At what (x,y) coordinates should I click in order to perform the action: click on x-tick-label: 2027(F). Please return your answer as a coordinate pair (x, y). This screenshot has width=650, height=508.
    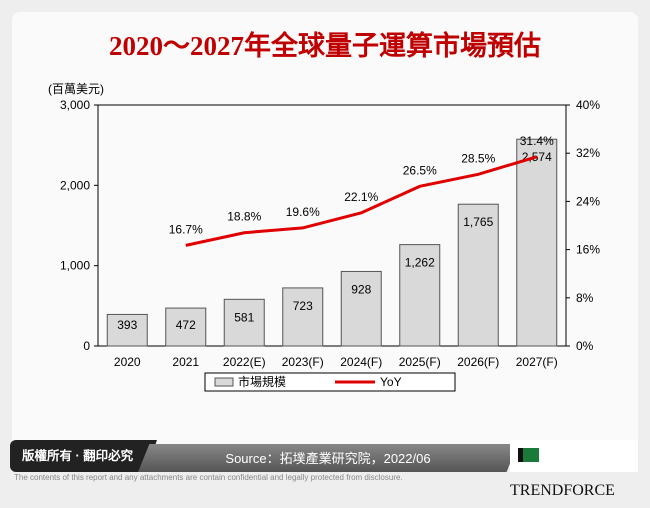
    Looking at the image, I should click on (537, 362).